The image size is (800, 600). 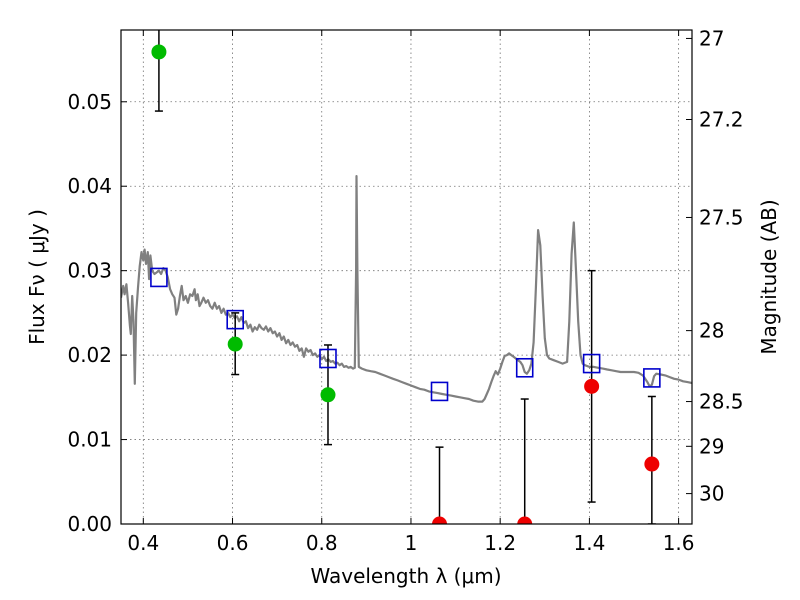 What do you see at coordinates (711, 38) in the screenshot?
I see `y2-tick-label: 27` at bounding box center [711, 38].